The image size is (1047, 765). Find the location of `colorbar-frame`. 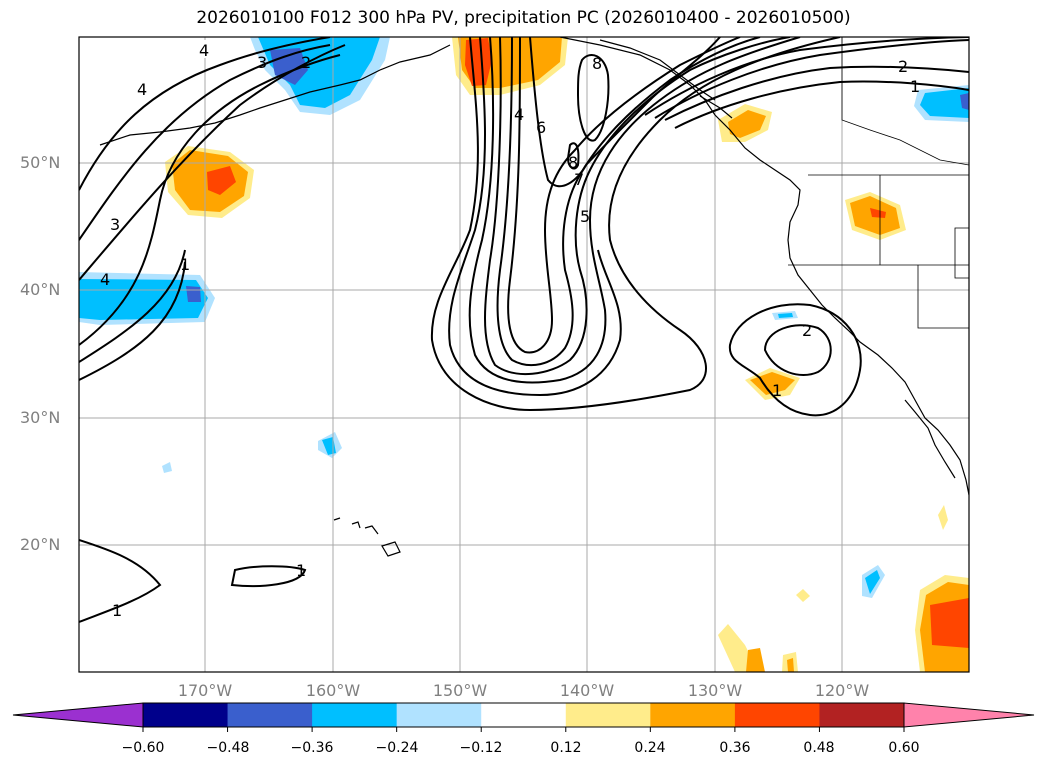

colorbar-frame is located at coordinates (523, 715).